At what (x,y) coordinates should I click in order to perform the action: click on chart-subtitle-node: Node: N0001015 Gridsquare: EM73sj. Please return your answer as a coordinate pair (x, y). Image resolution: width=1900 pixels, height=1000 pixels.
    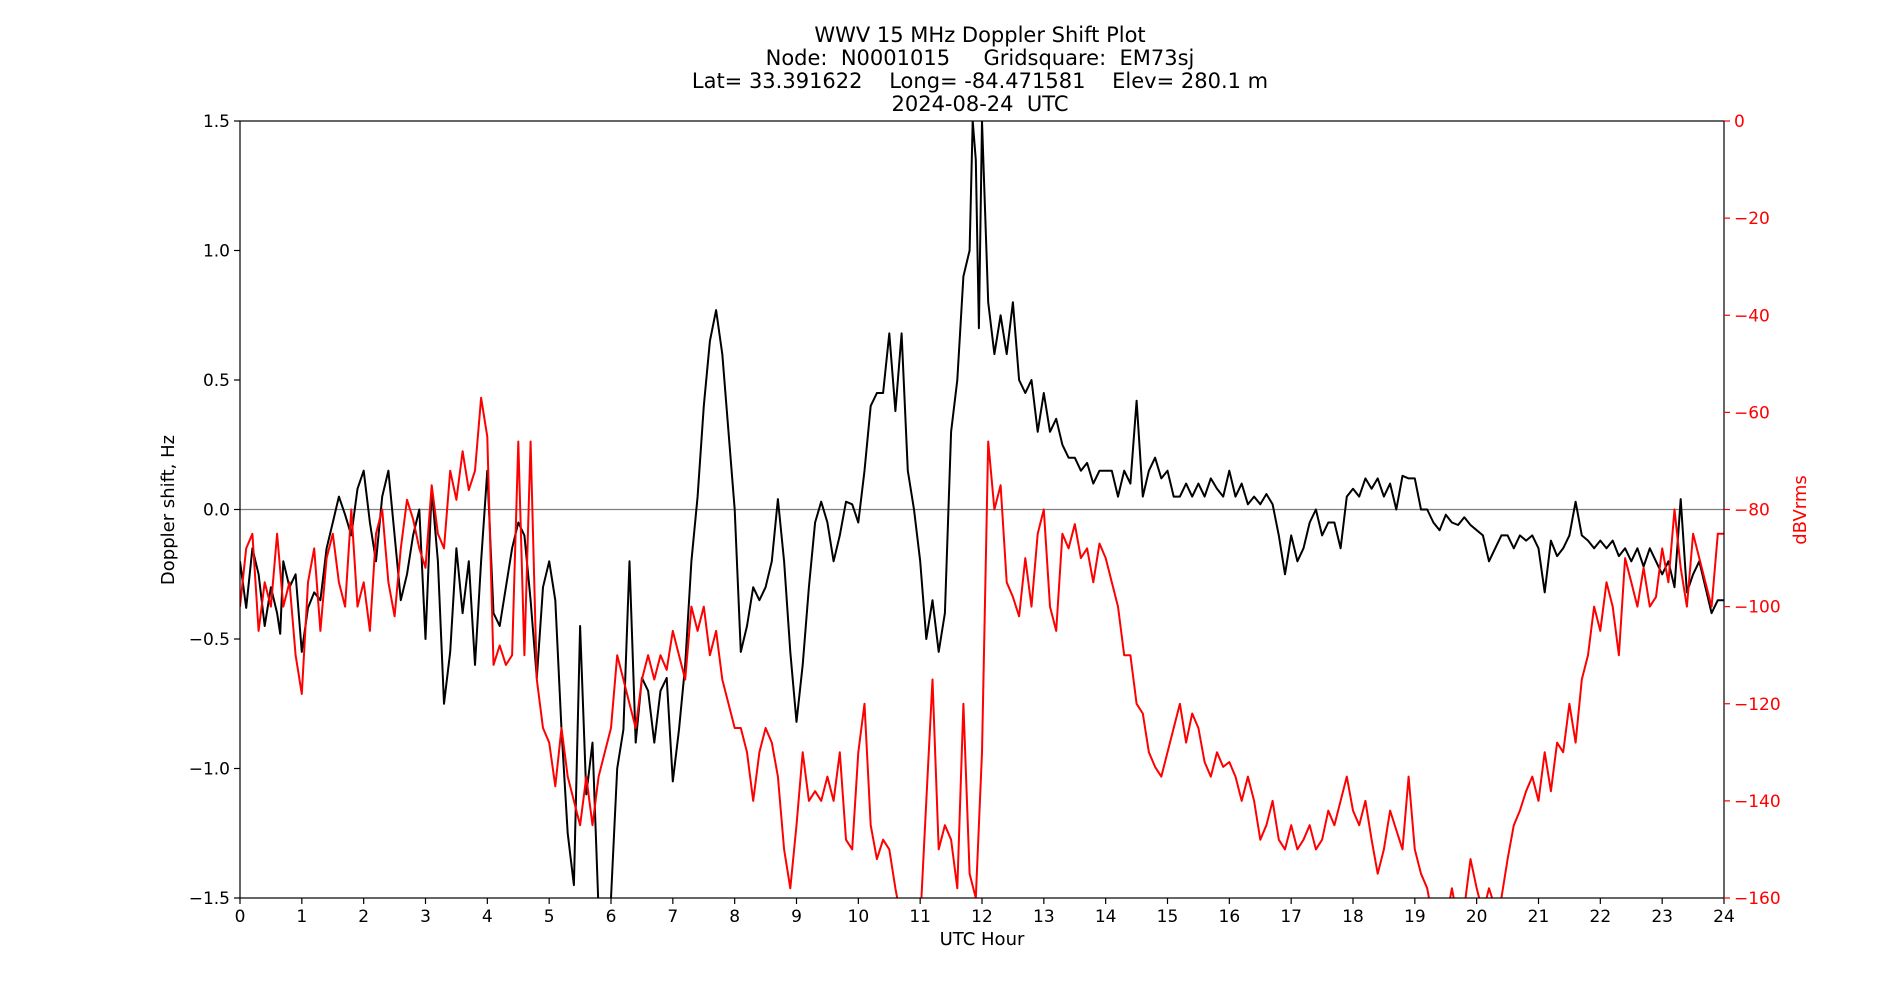
    Looking at the image, I should click on (980, 58).